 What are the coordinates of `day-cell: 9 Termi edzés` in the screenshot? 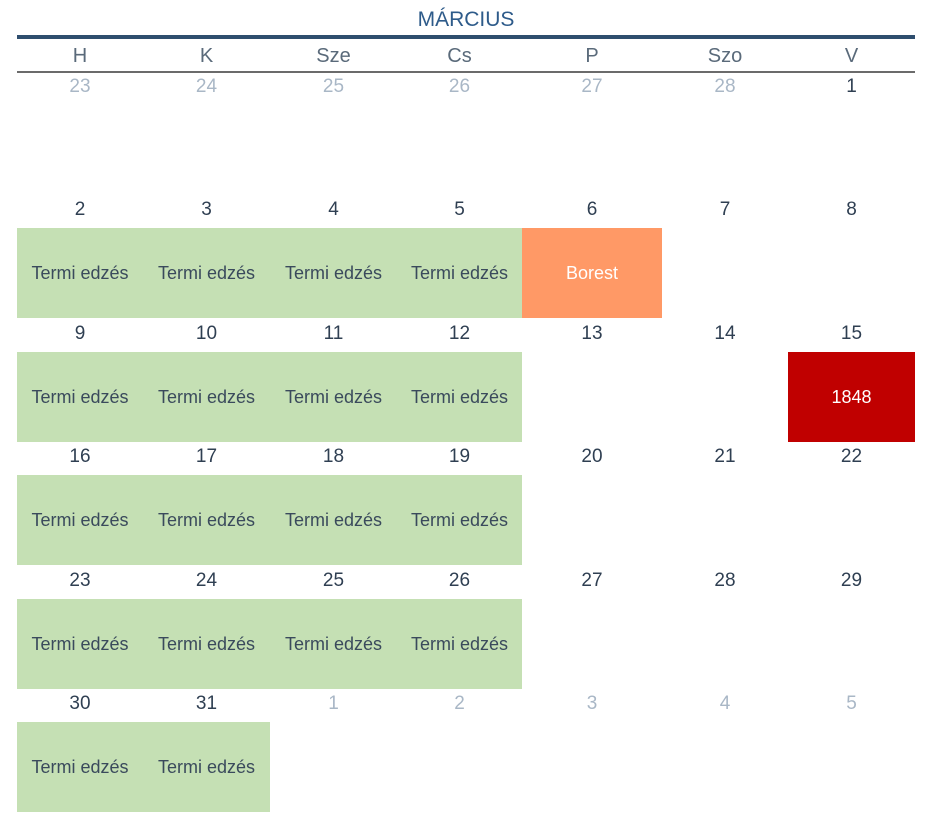 It's located at (80, 380).